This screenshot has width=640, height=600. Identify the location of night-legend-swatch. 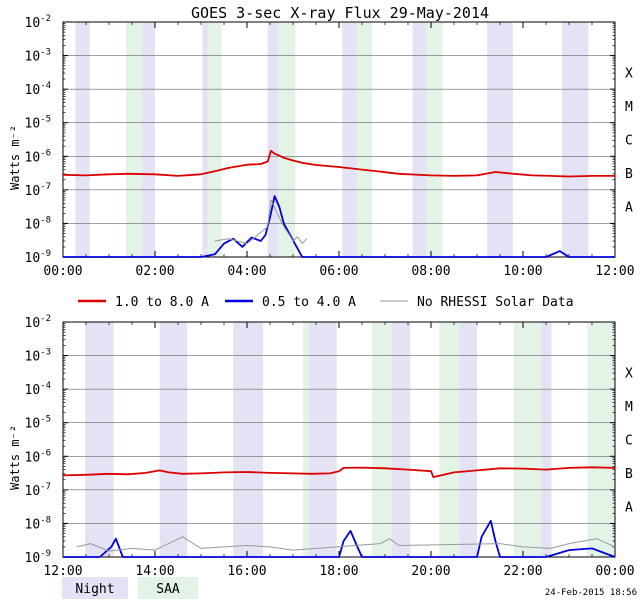
(95, 588).